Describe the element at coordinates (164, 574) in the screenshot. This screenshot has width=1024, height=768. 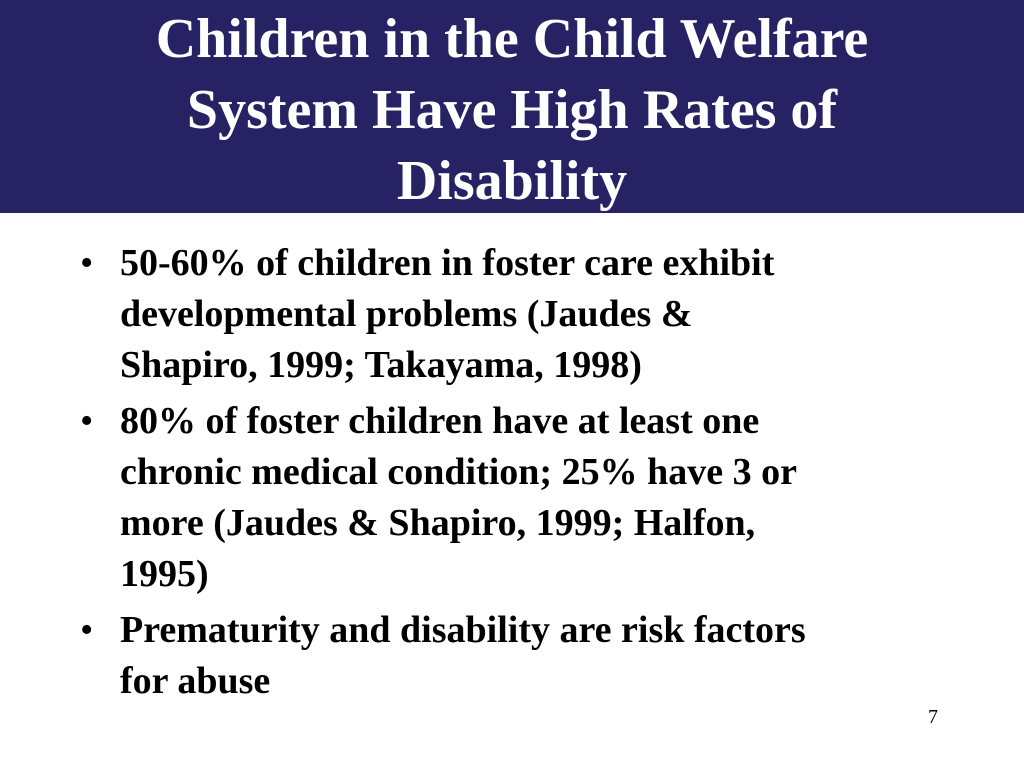
I see `bullet-line: 1995)` at that location.